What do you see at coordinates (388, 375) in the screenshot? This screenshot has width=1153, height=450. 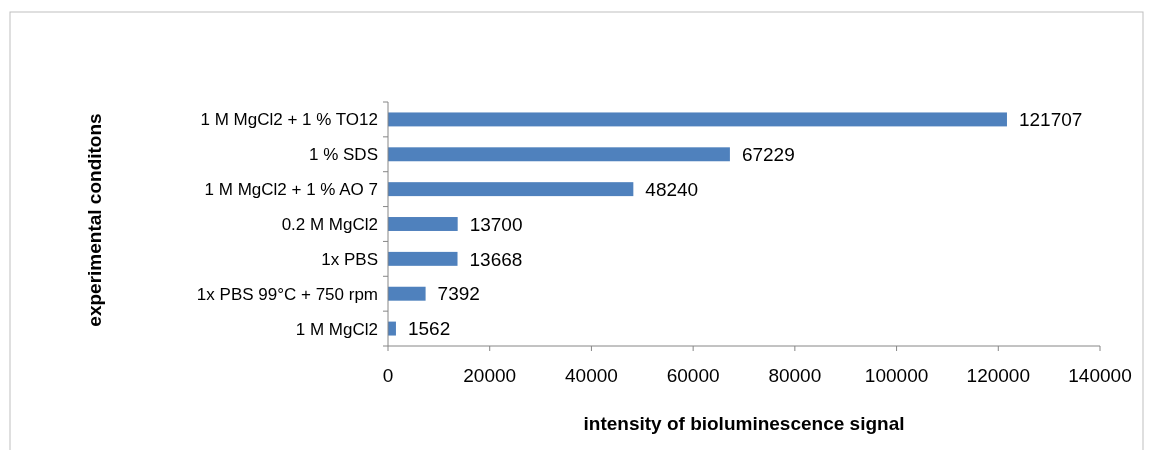 I see `x-tick-label: 0` at bounding box center [388, 375].